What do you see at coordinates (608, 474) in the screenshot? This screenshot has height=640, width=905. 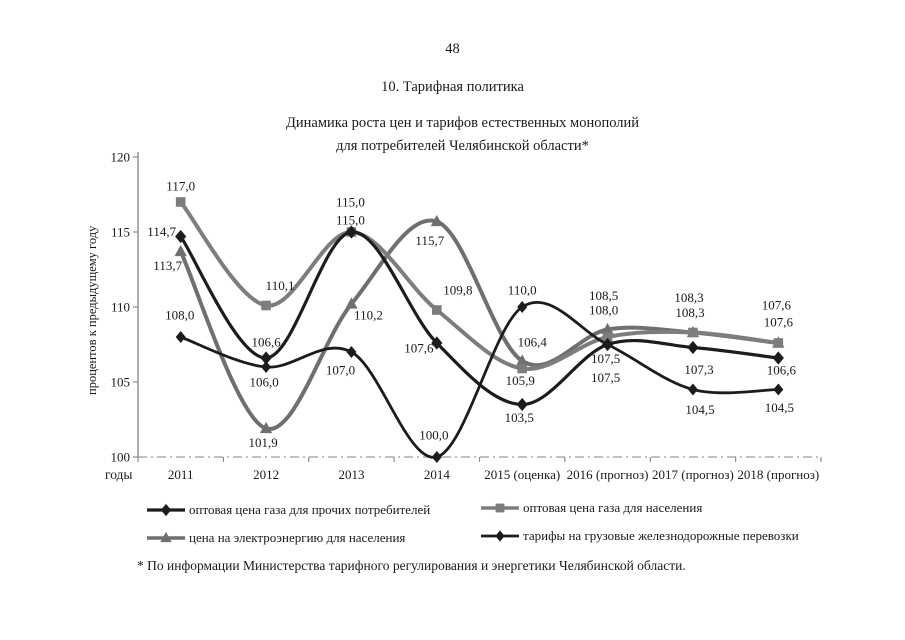 I see `x-tick-label: 2016 (прогноз)` at bounding box center [608, 474].